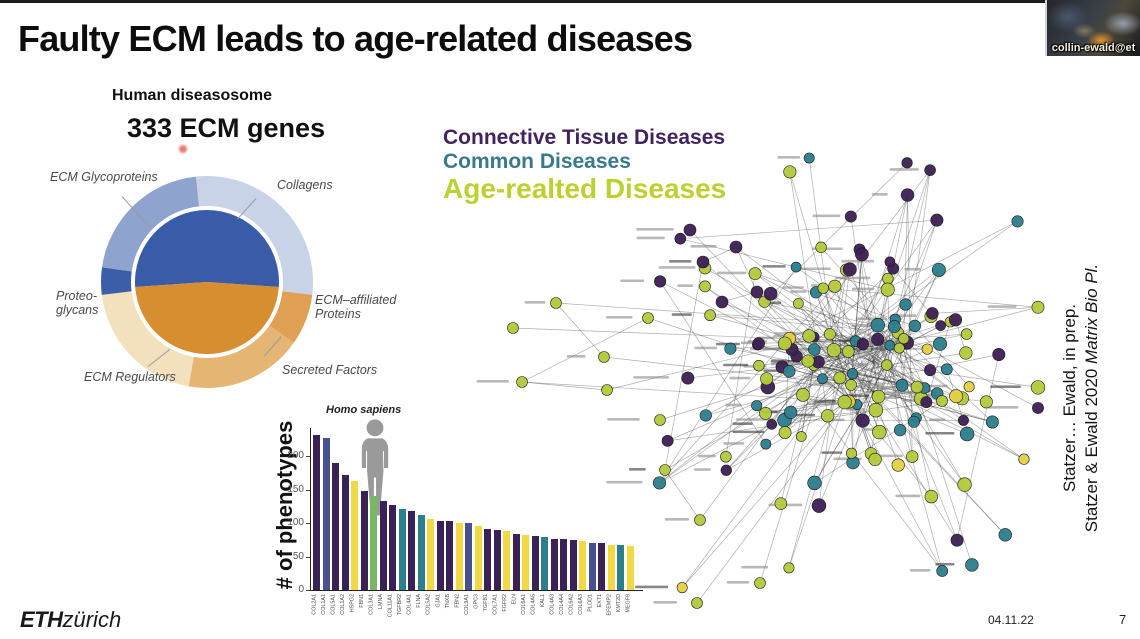 The image size is (1140, 639). What do you see at coordinates (476, 601) in the screenshot?
I see `svg-text: GPC3` at bounding box center [476, 601].